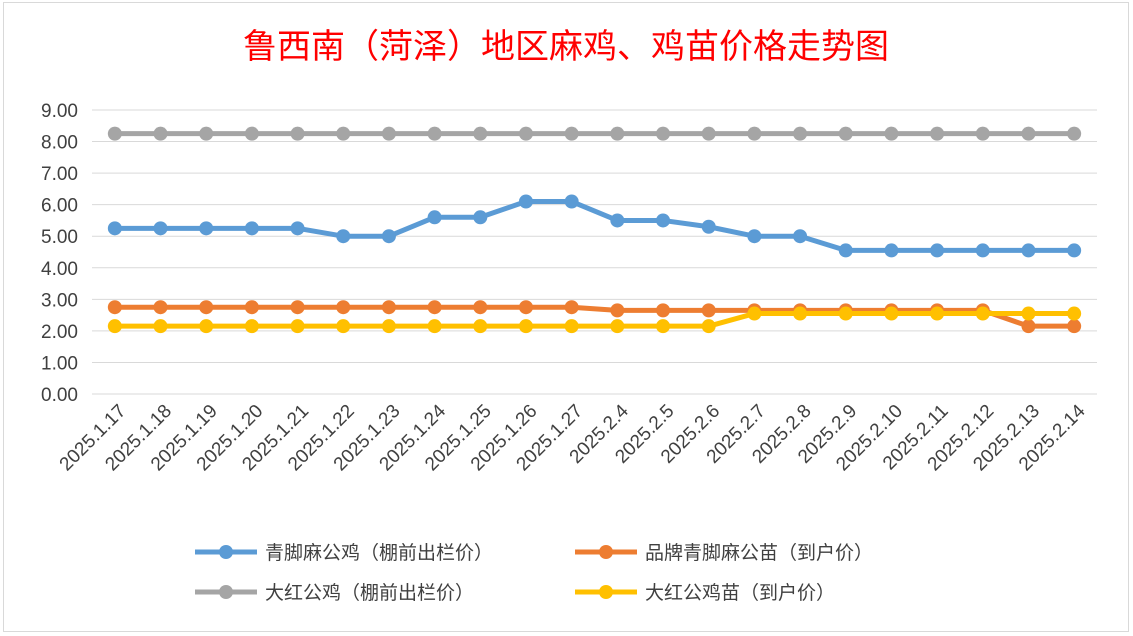 The height and width of the screenshot is (636, 1133). Describe the element at coordinates (59, 300) in the screenshot. I see `y-tick-label: 3.00` at that location.